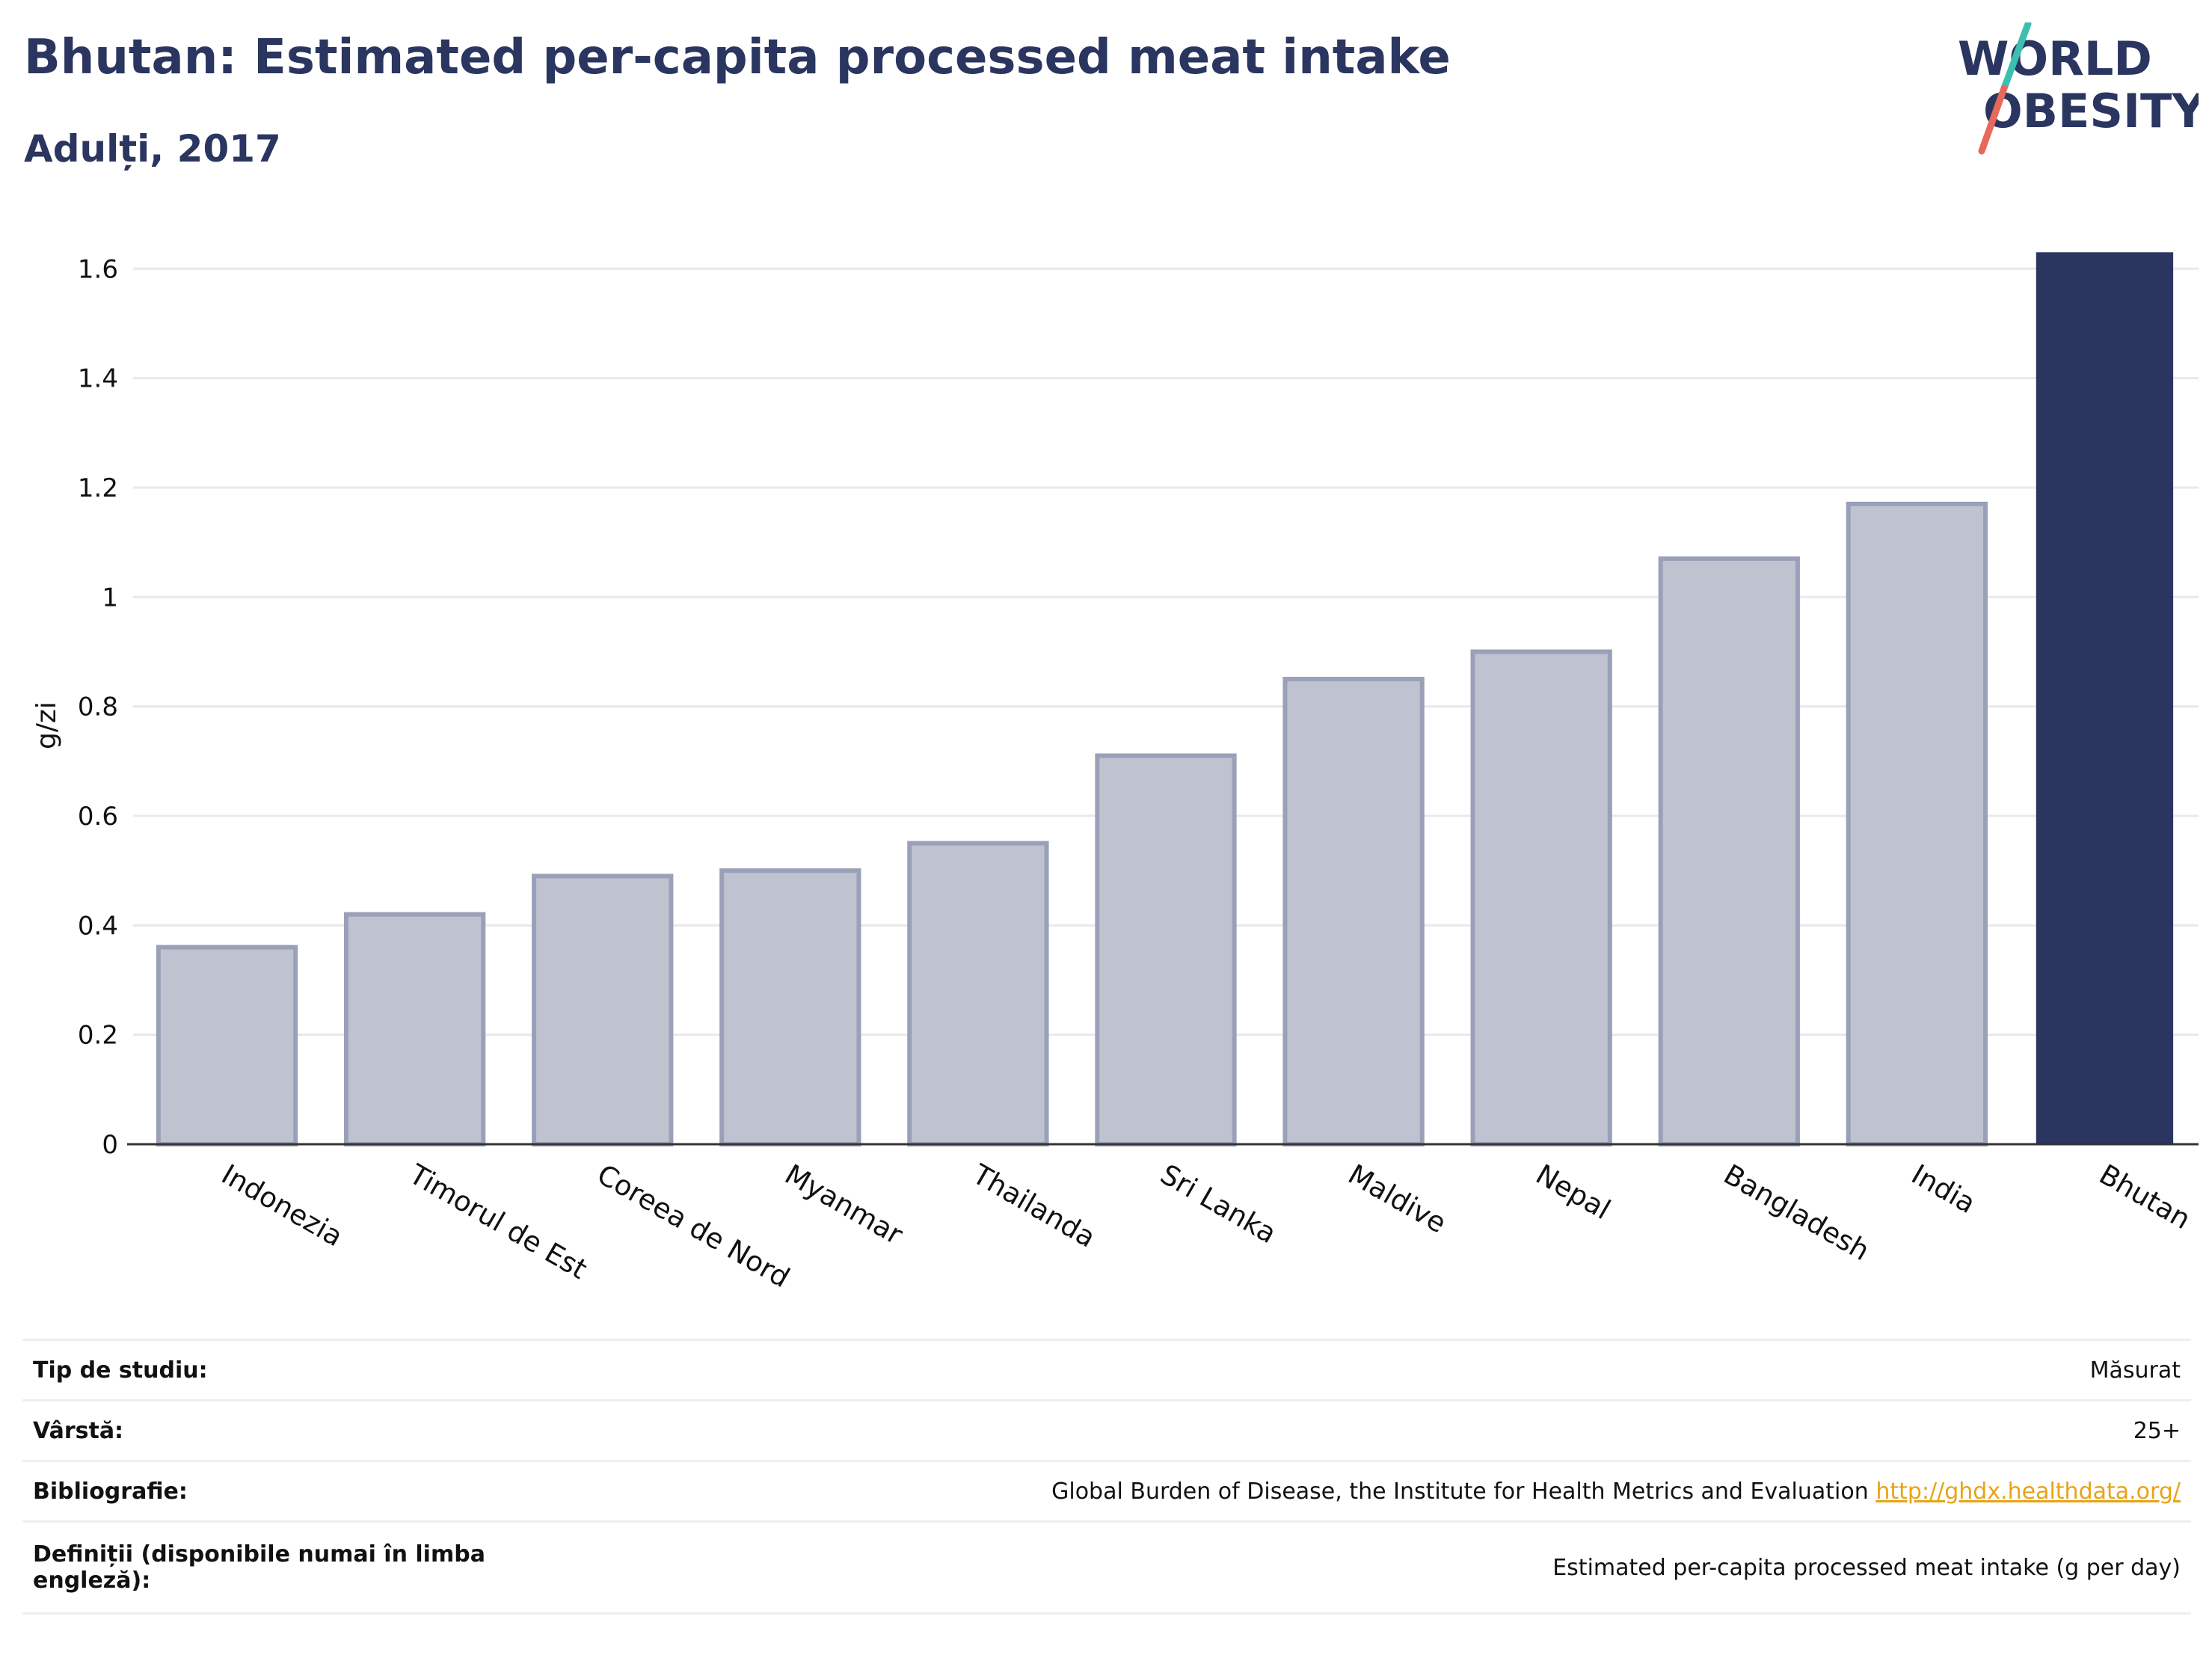 The image size is (2212, 1655). What do you see at coordinates (2055, 58) in the screenshot?
I see `logo-text-world: WORLD` at bounding box center [2055, 58].